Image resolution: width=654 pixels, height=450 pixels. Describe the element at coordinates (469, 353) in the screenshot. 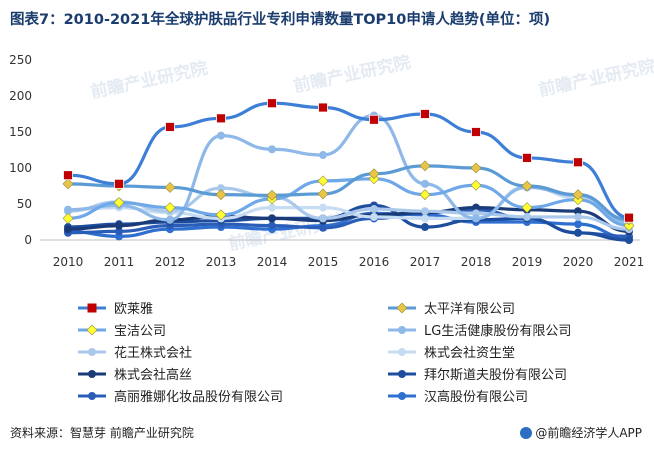

I see `legend-label: 株式会社资生堂` at that location.